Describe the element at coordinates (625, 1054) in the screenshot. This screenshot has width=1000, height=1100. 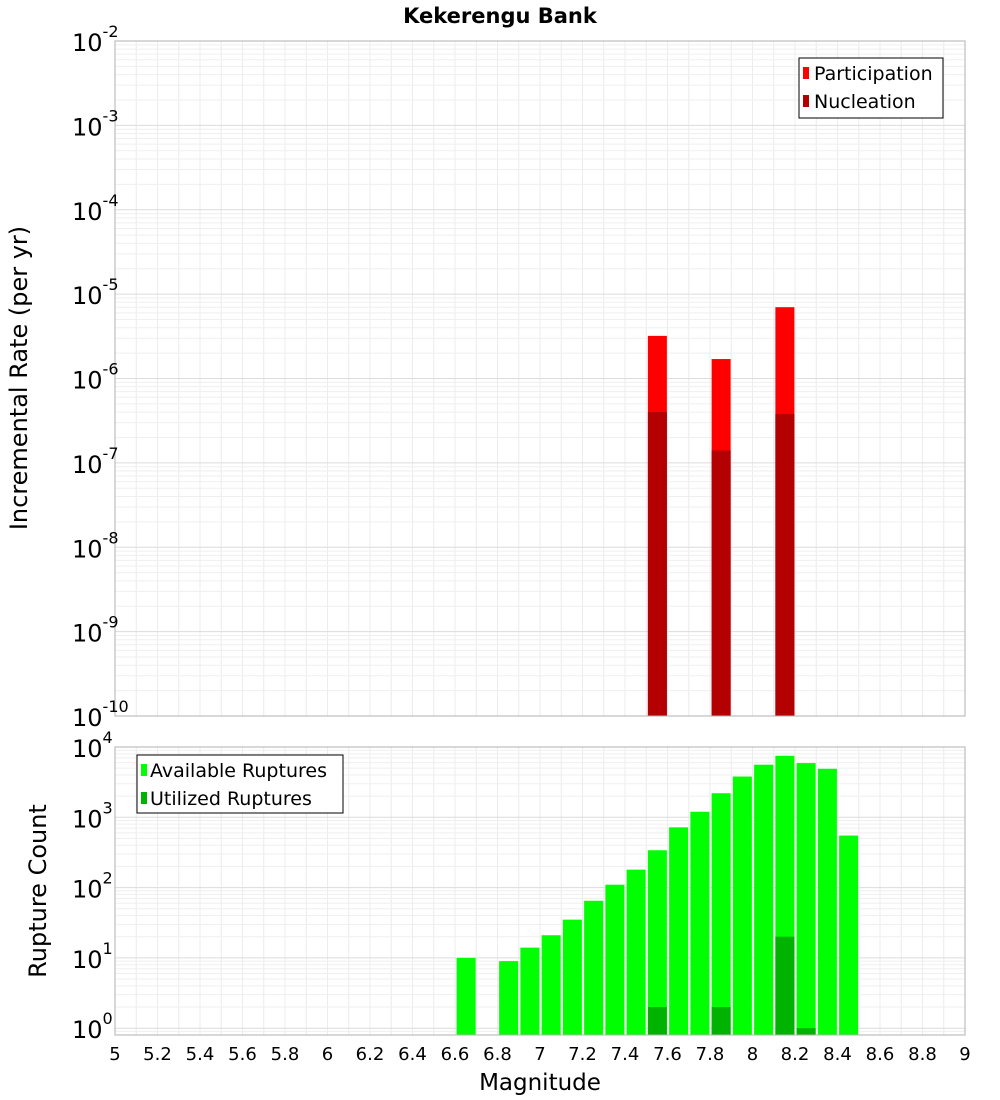
I see `x-tick-label: 7.4` at that location.